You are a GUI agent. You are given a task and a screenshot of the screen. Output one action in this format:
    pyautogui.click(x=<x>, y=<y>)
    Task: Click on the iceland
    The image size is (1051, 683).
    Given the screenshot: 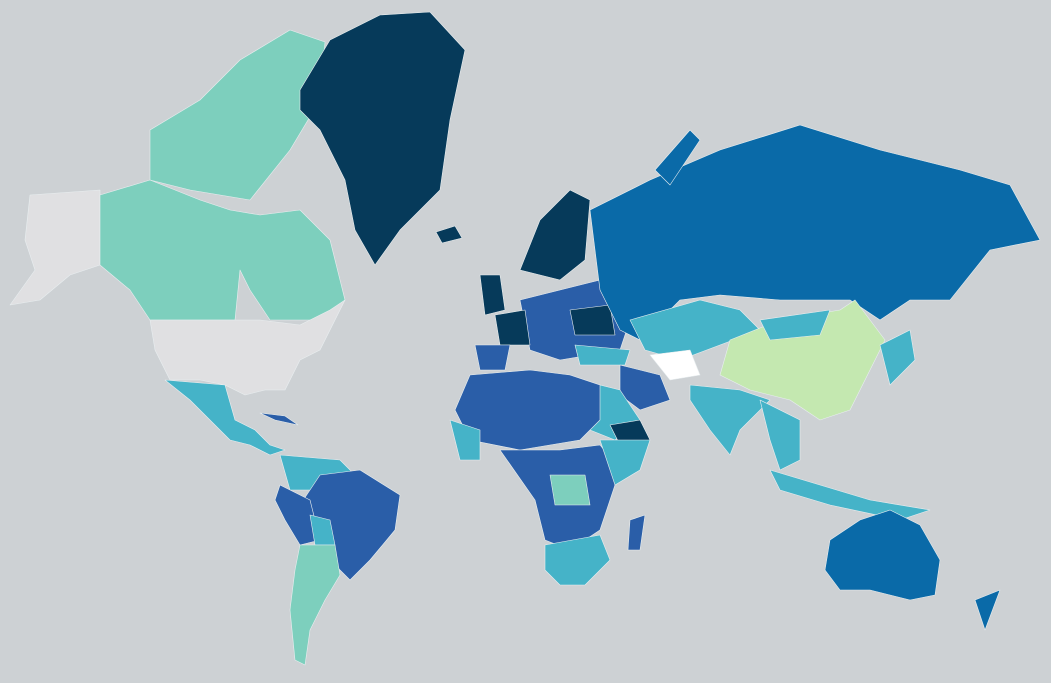 What is the action you would take?
    pyautogui.click(x=449, y=234)
    